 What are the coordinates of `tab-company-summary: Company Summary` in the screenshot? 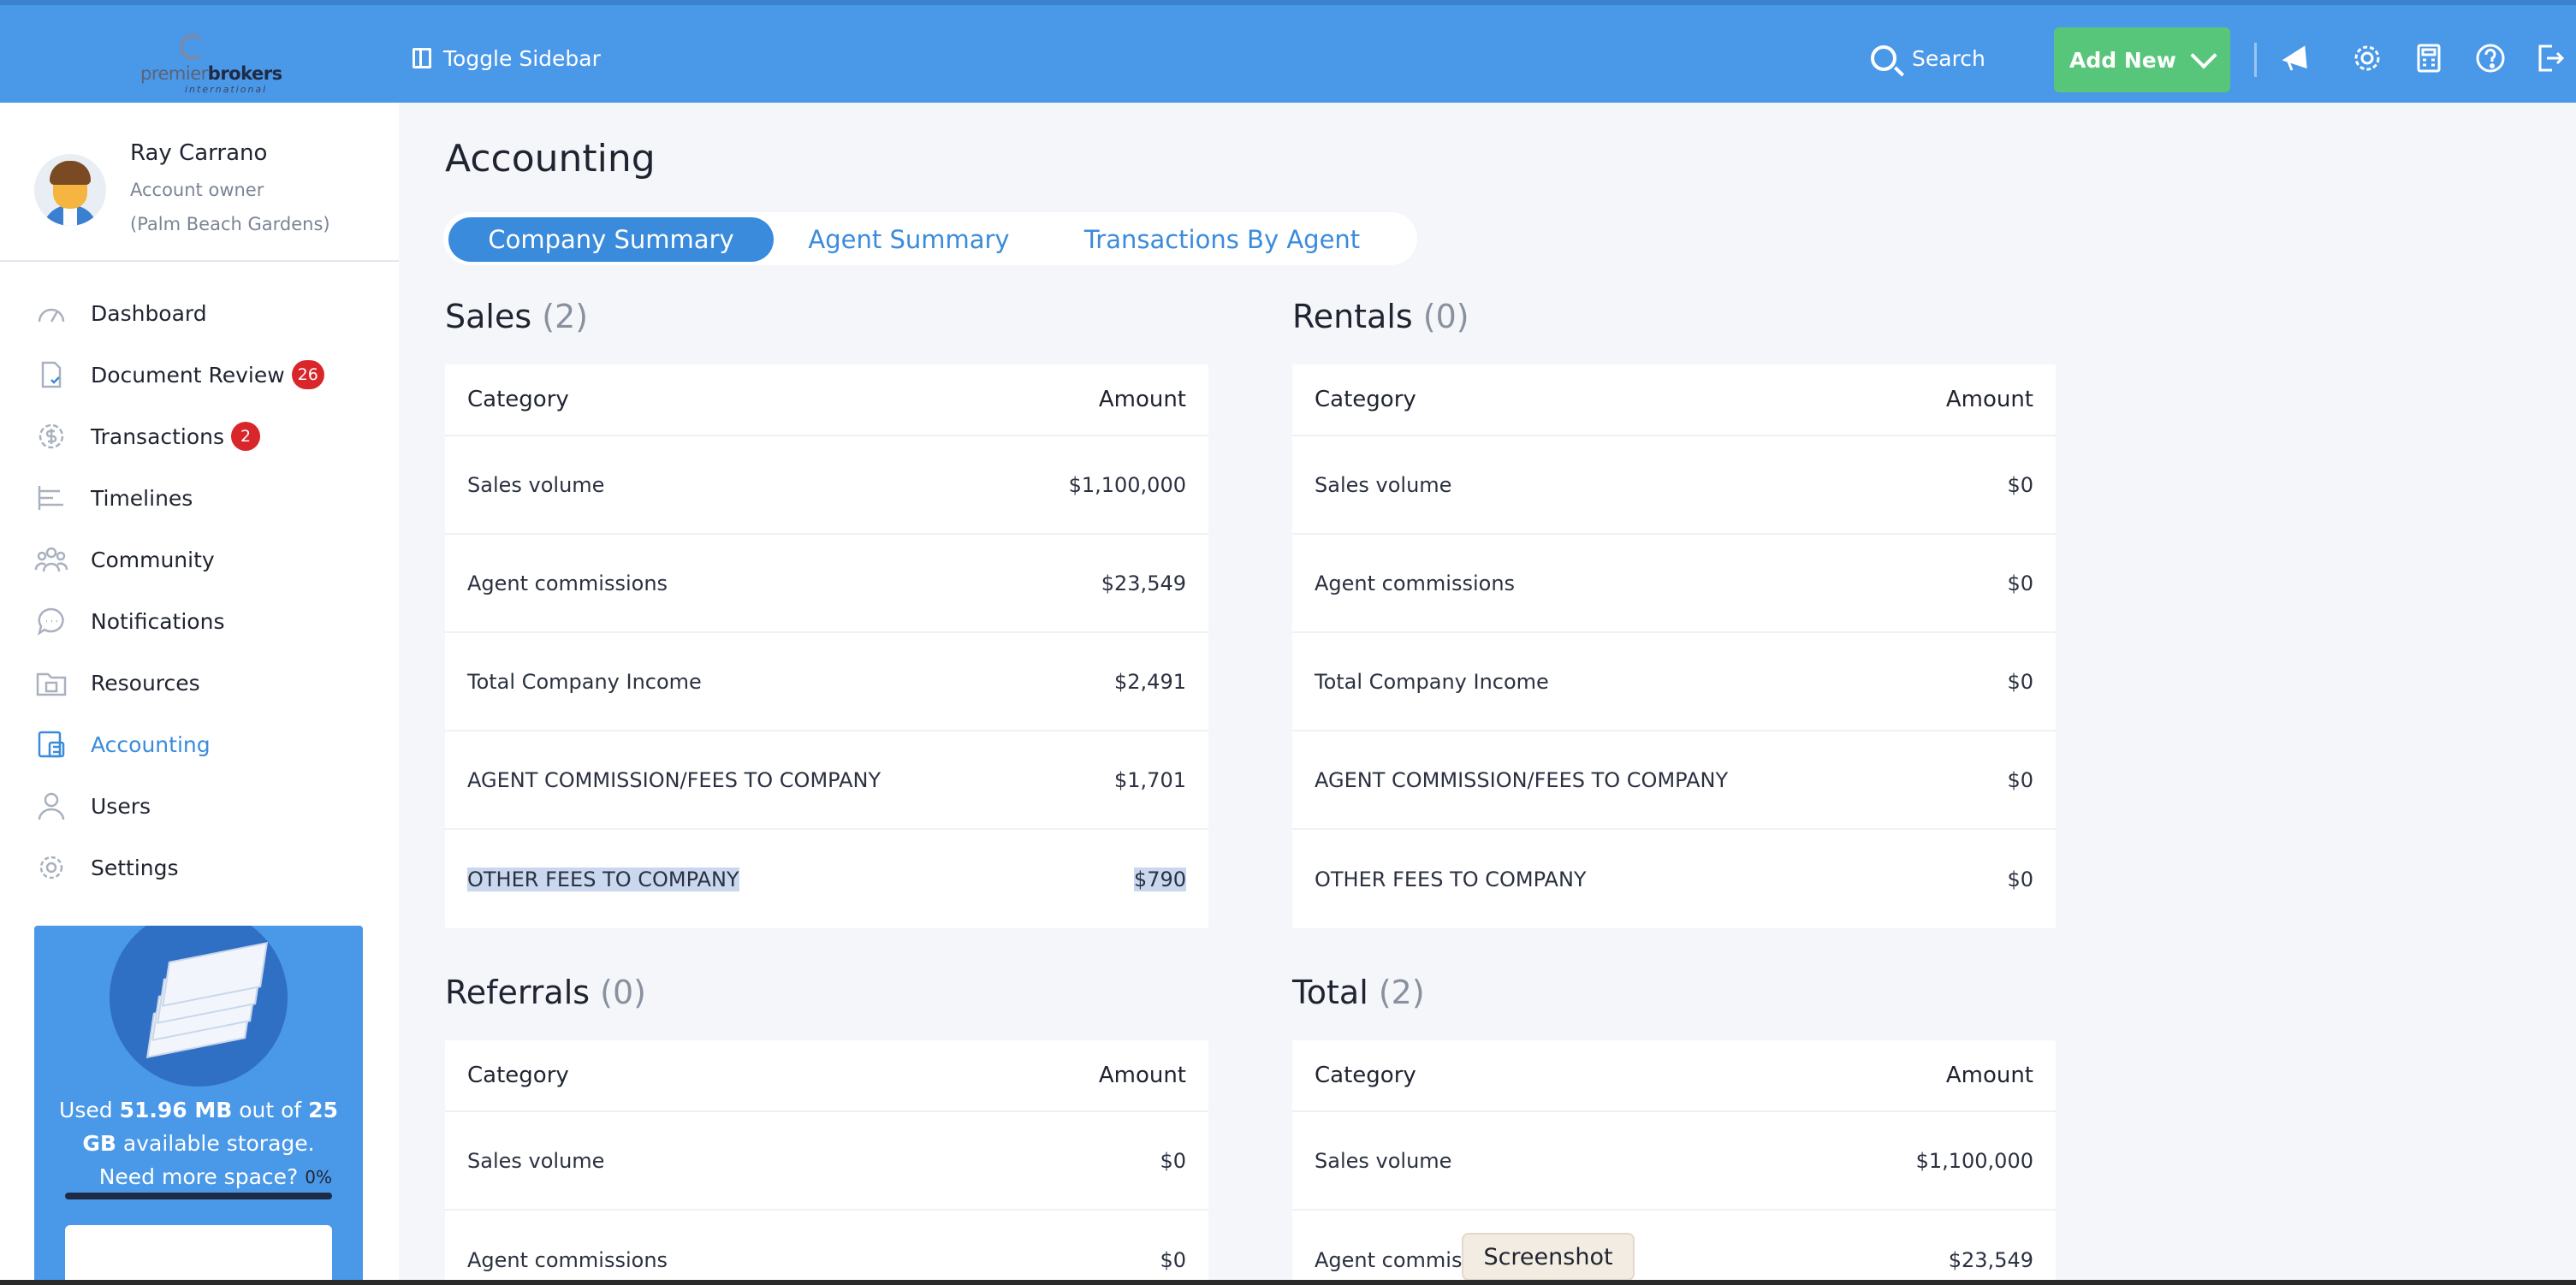 It's located at (611, 239).